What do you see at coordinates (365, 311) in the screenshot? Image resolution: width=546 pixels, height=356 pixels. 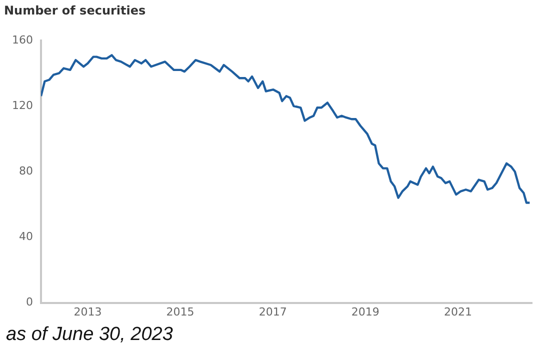 I see `x-tick-label: 2019` at bounding box center [365, 311].